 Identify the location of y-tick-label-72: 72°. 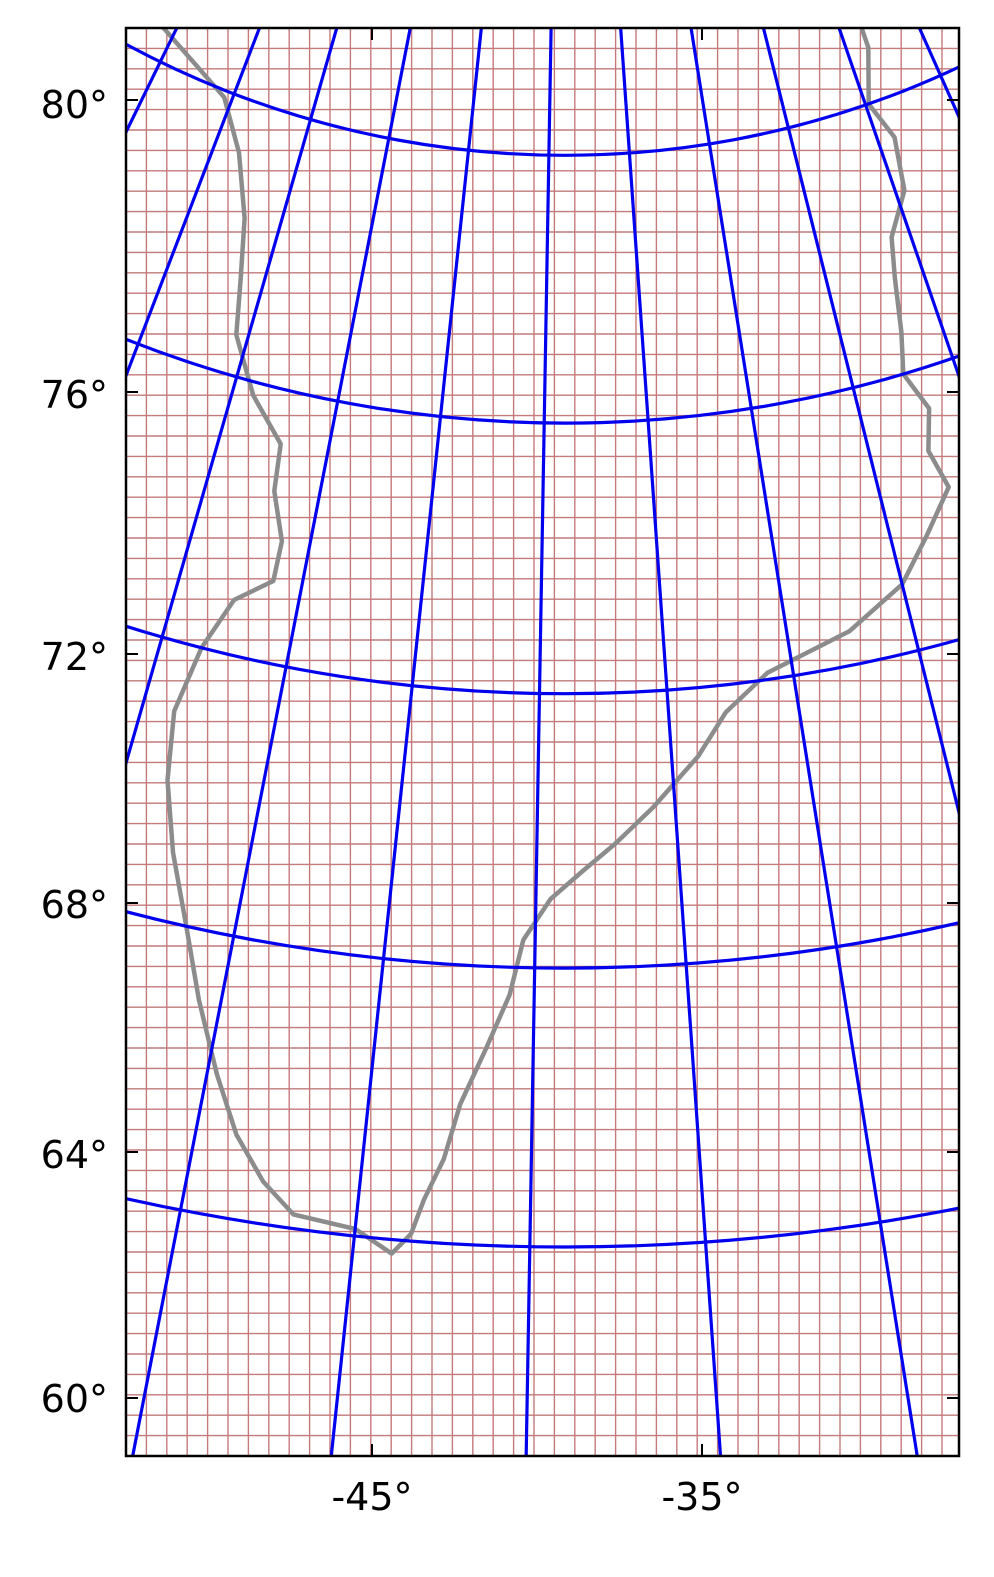
(74, 657).